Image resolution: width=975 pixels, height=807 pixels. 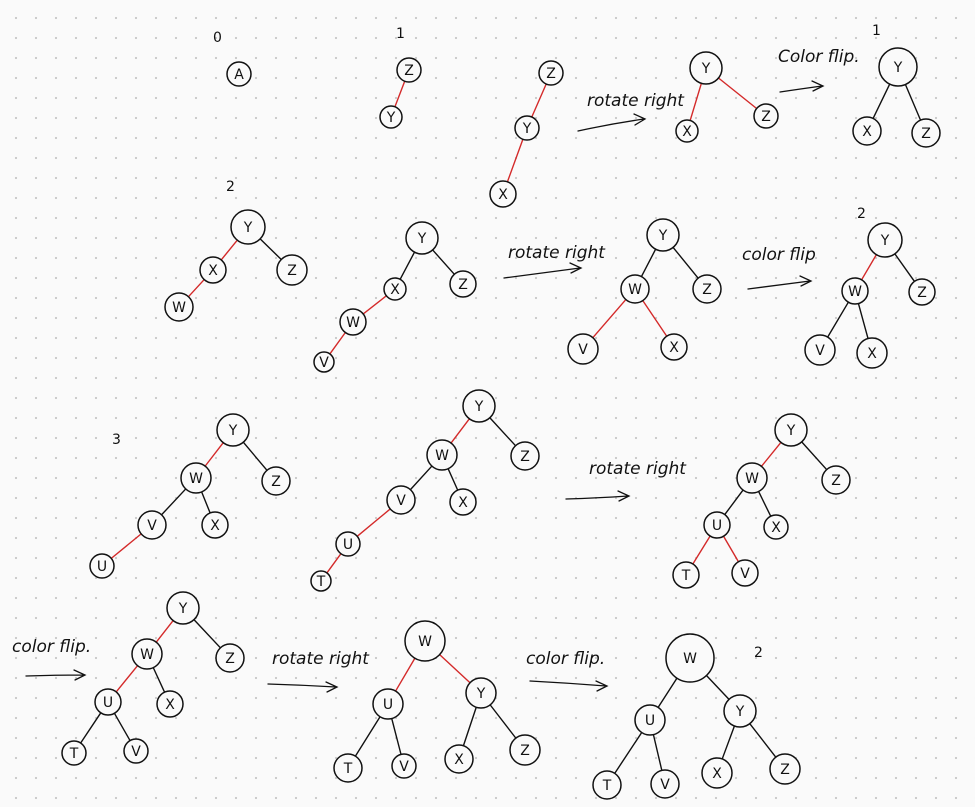 What do you see at coordinates (217, 38) in the screenshot?
I see `count-label-0: 0` at bounding box center [217, 38].